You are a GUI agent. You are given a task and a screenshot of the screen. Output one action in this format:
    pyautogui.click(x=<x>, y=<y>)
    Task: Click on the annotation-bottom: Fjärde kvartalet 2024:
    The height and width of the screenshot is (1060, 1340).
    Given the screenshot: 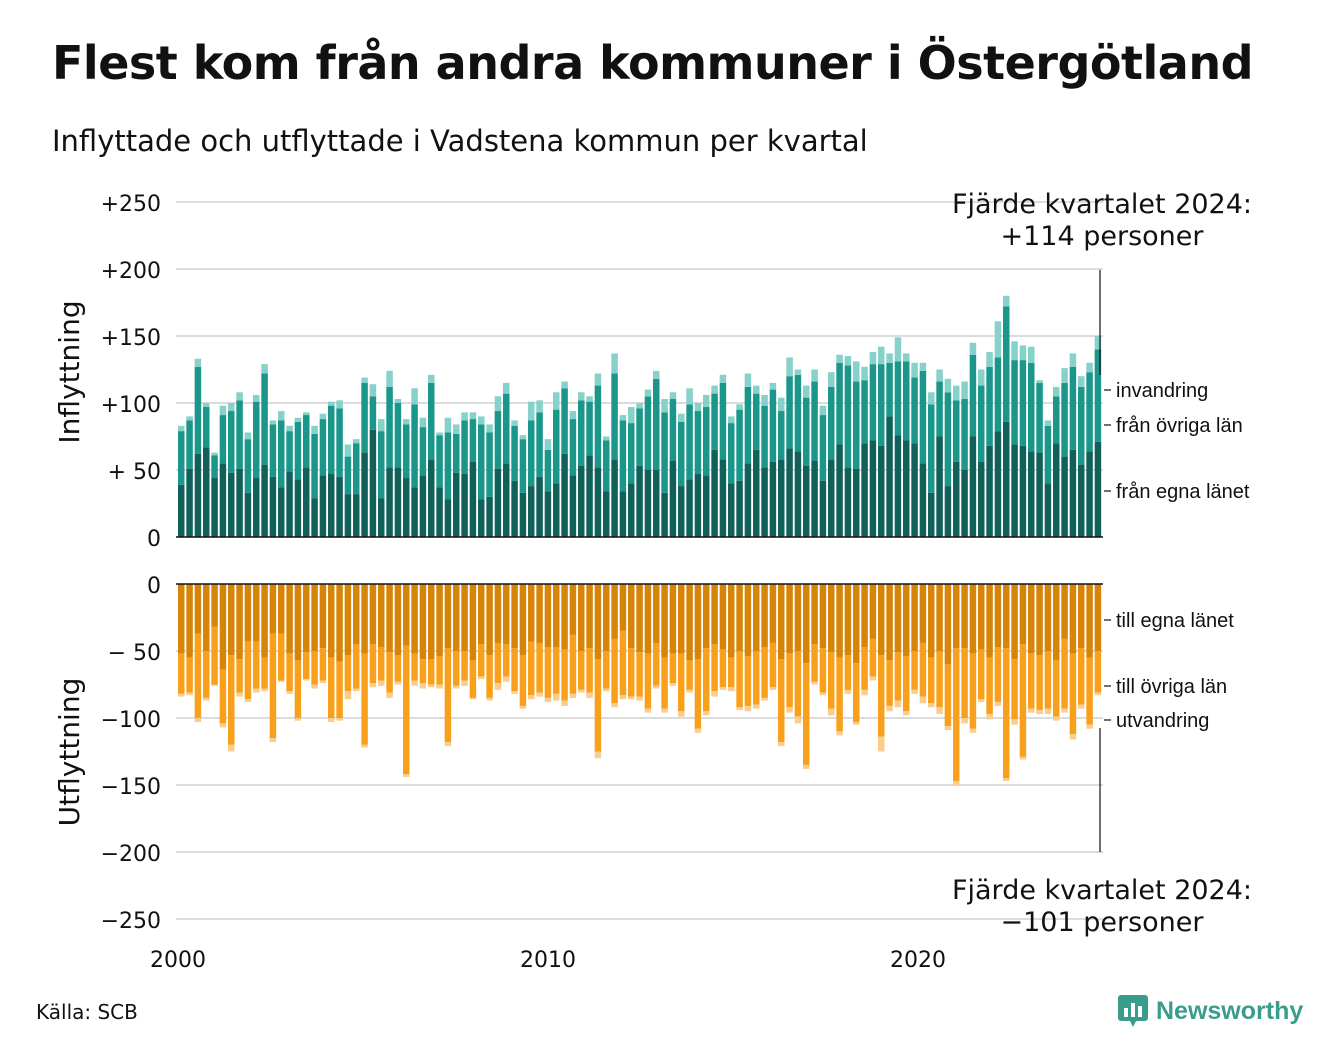 What is the action you would take?
    pyautogui.click(x=1102, y=890)
    